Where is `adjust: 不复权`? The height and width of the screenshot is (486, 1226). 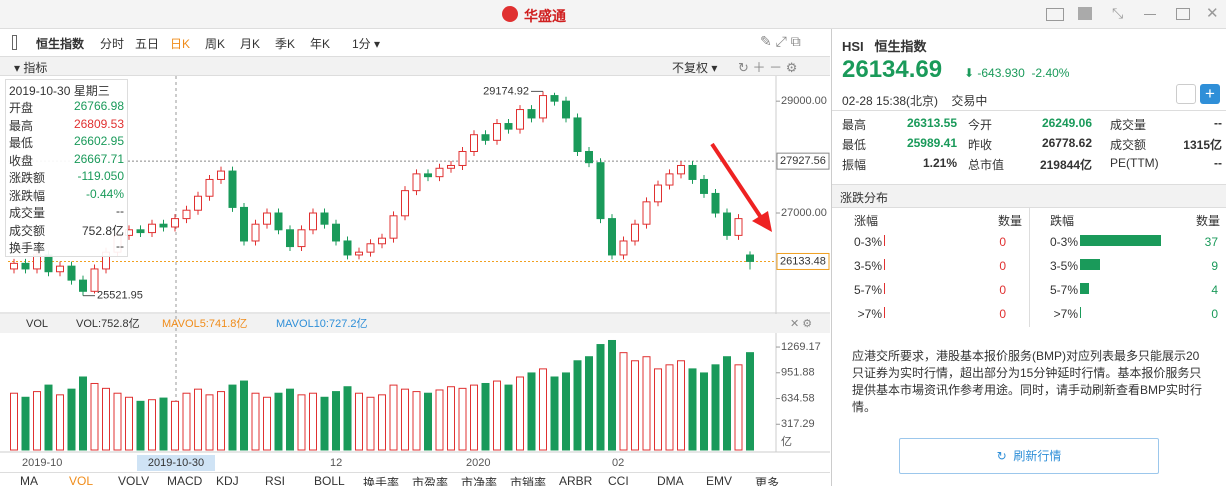 adjust: 不复权 is located at coordinates (690, 68).